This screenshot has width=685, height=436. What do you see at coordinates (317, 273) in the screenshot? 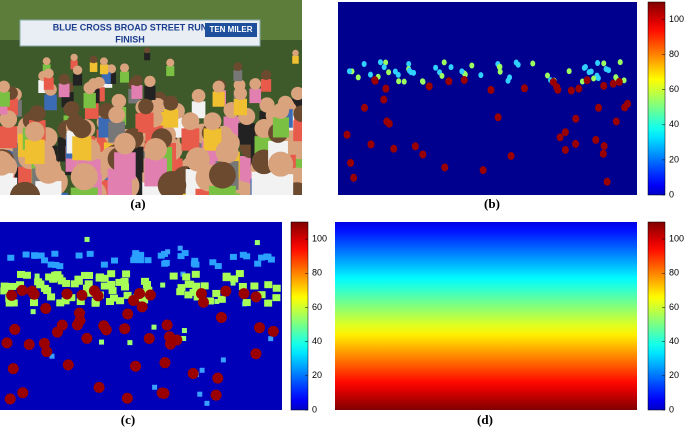
I see `colorbar-tick-label: 80` at bounding box center [317, 273].